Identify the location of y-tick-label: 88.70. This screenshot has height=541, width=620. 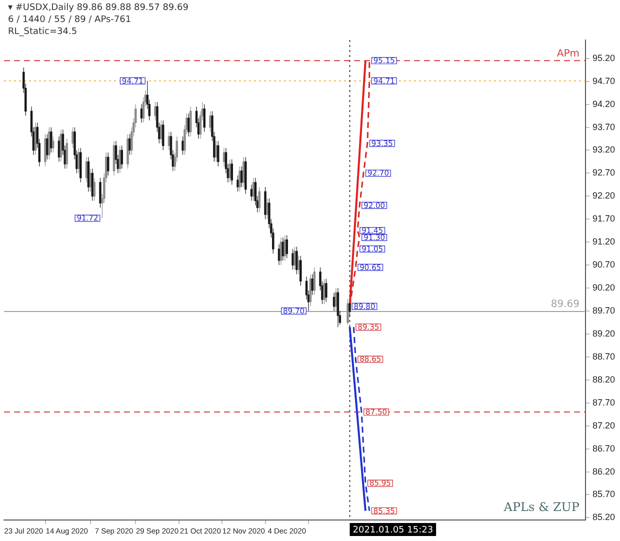
(604, 356).